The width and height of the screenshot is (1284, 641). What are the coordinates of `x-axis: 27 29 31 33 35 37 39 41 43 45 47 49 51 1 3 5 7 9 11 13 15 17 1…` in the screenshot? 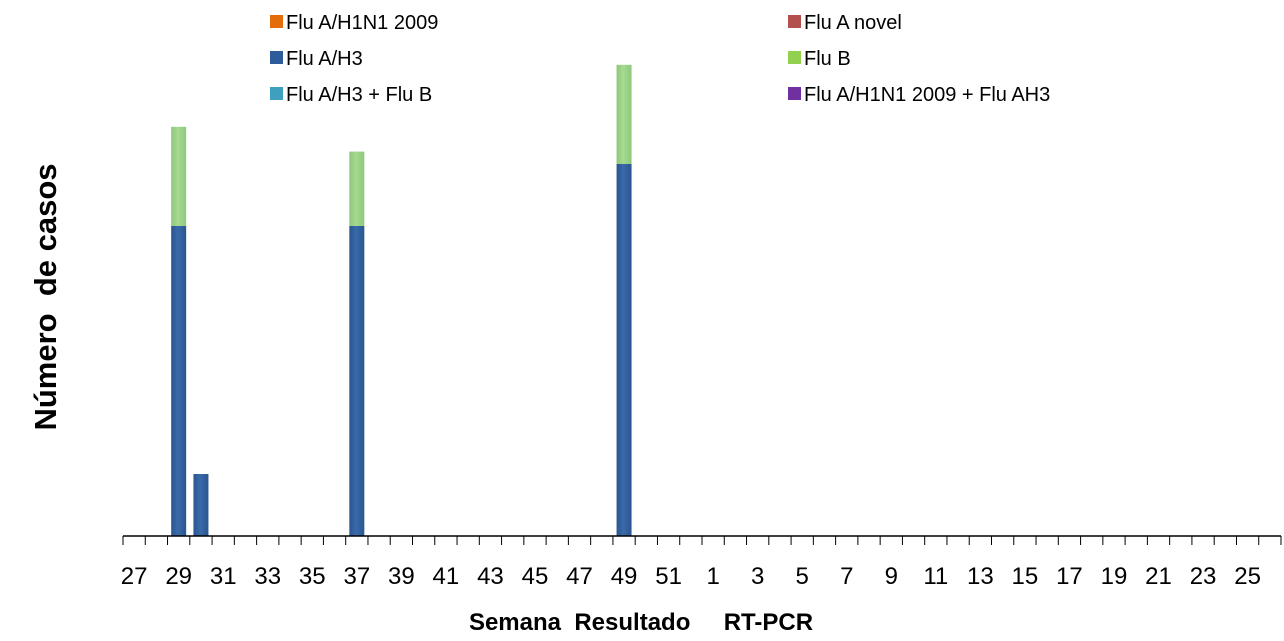 It's located at (701, 562).